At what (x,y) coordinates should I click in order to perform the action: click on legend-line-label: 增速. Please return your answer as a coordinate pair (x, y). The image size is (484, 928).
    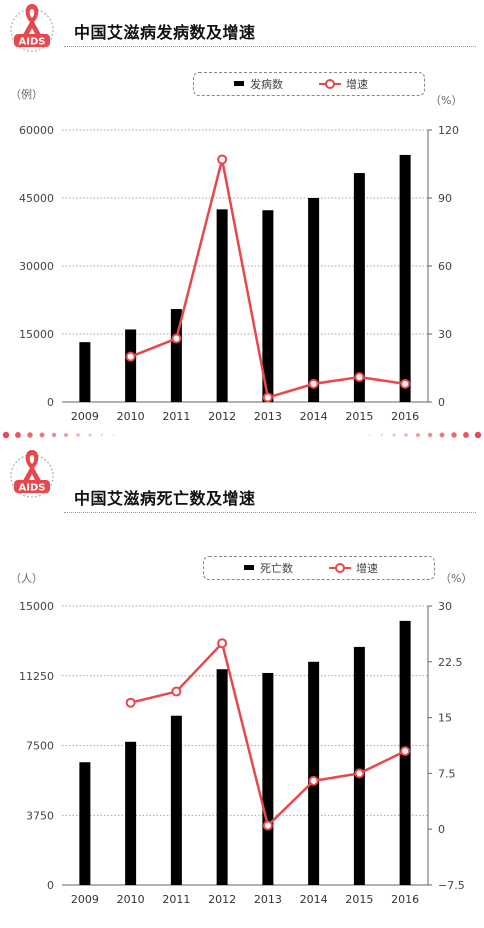
    Looking at the image, I should click on (357, 84).